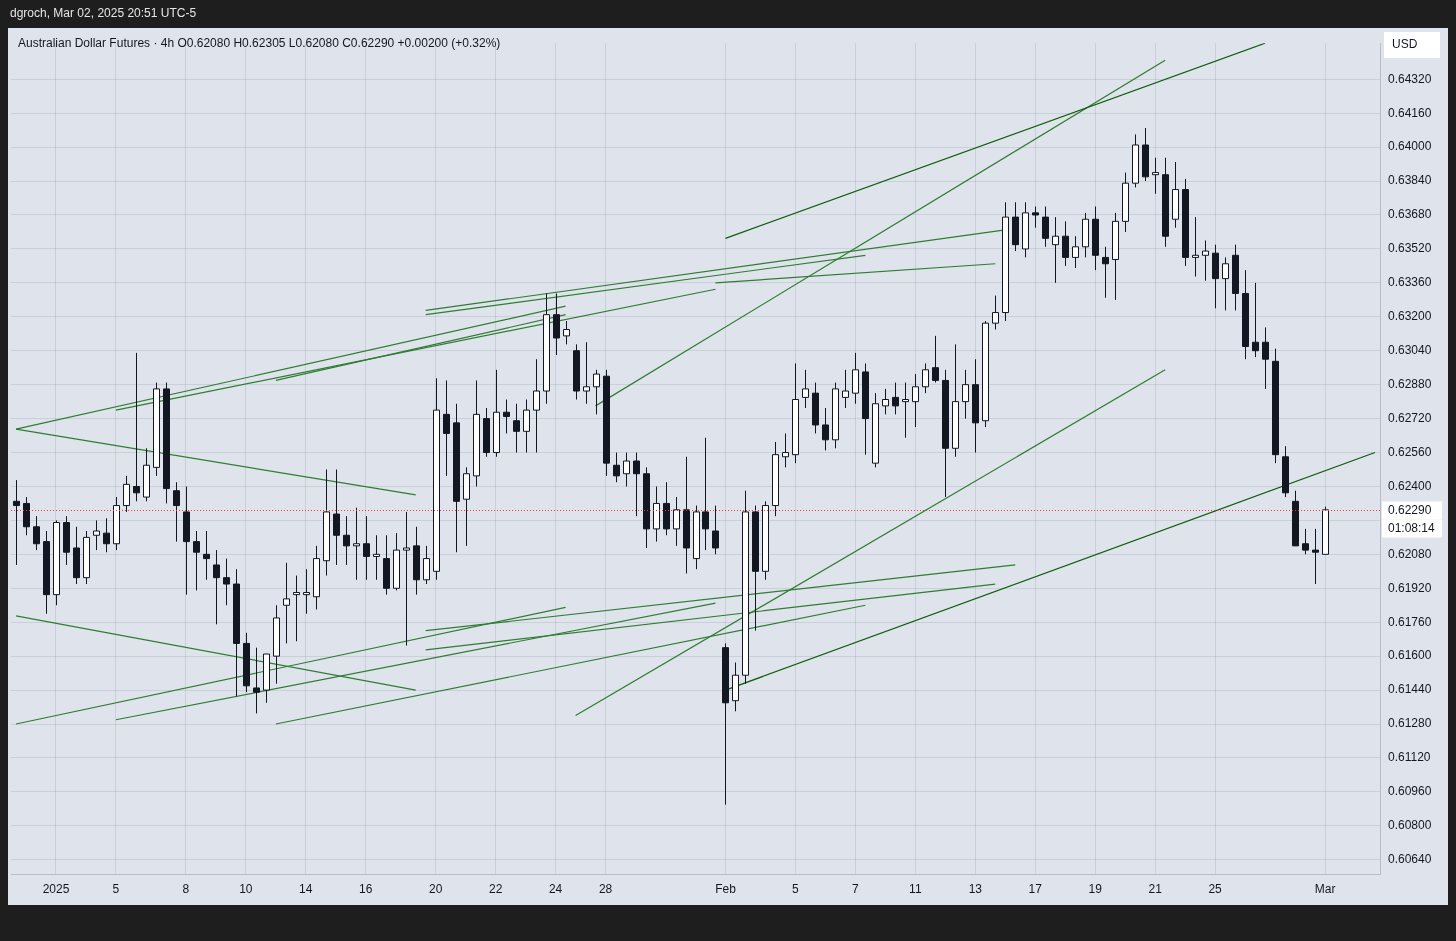 This screenshot has width=1456, height=941. I want to click on y-tick-label: 0.60960, so click(1410, 791).